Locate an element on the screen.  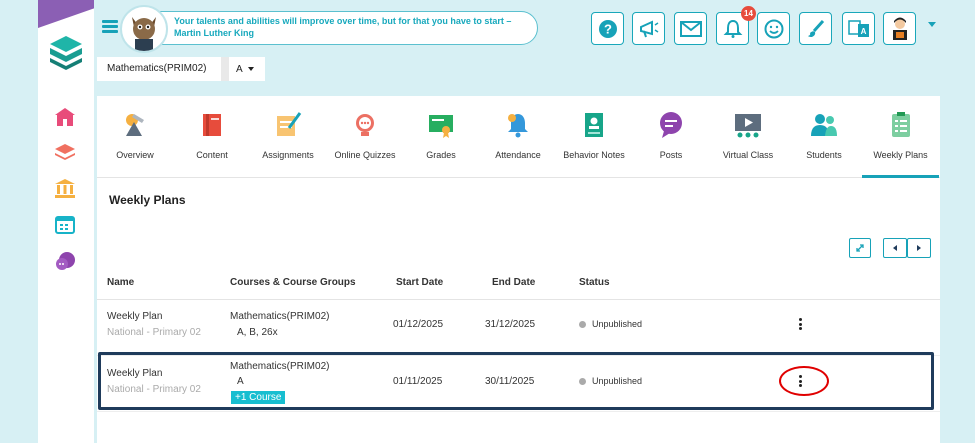
course-groups: A, B, 26x is located at coordinates (257, 332).